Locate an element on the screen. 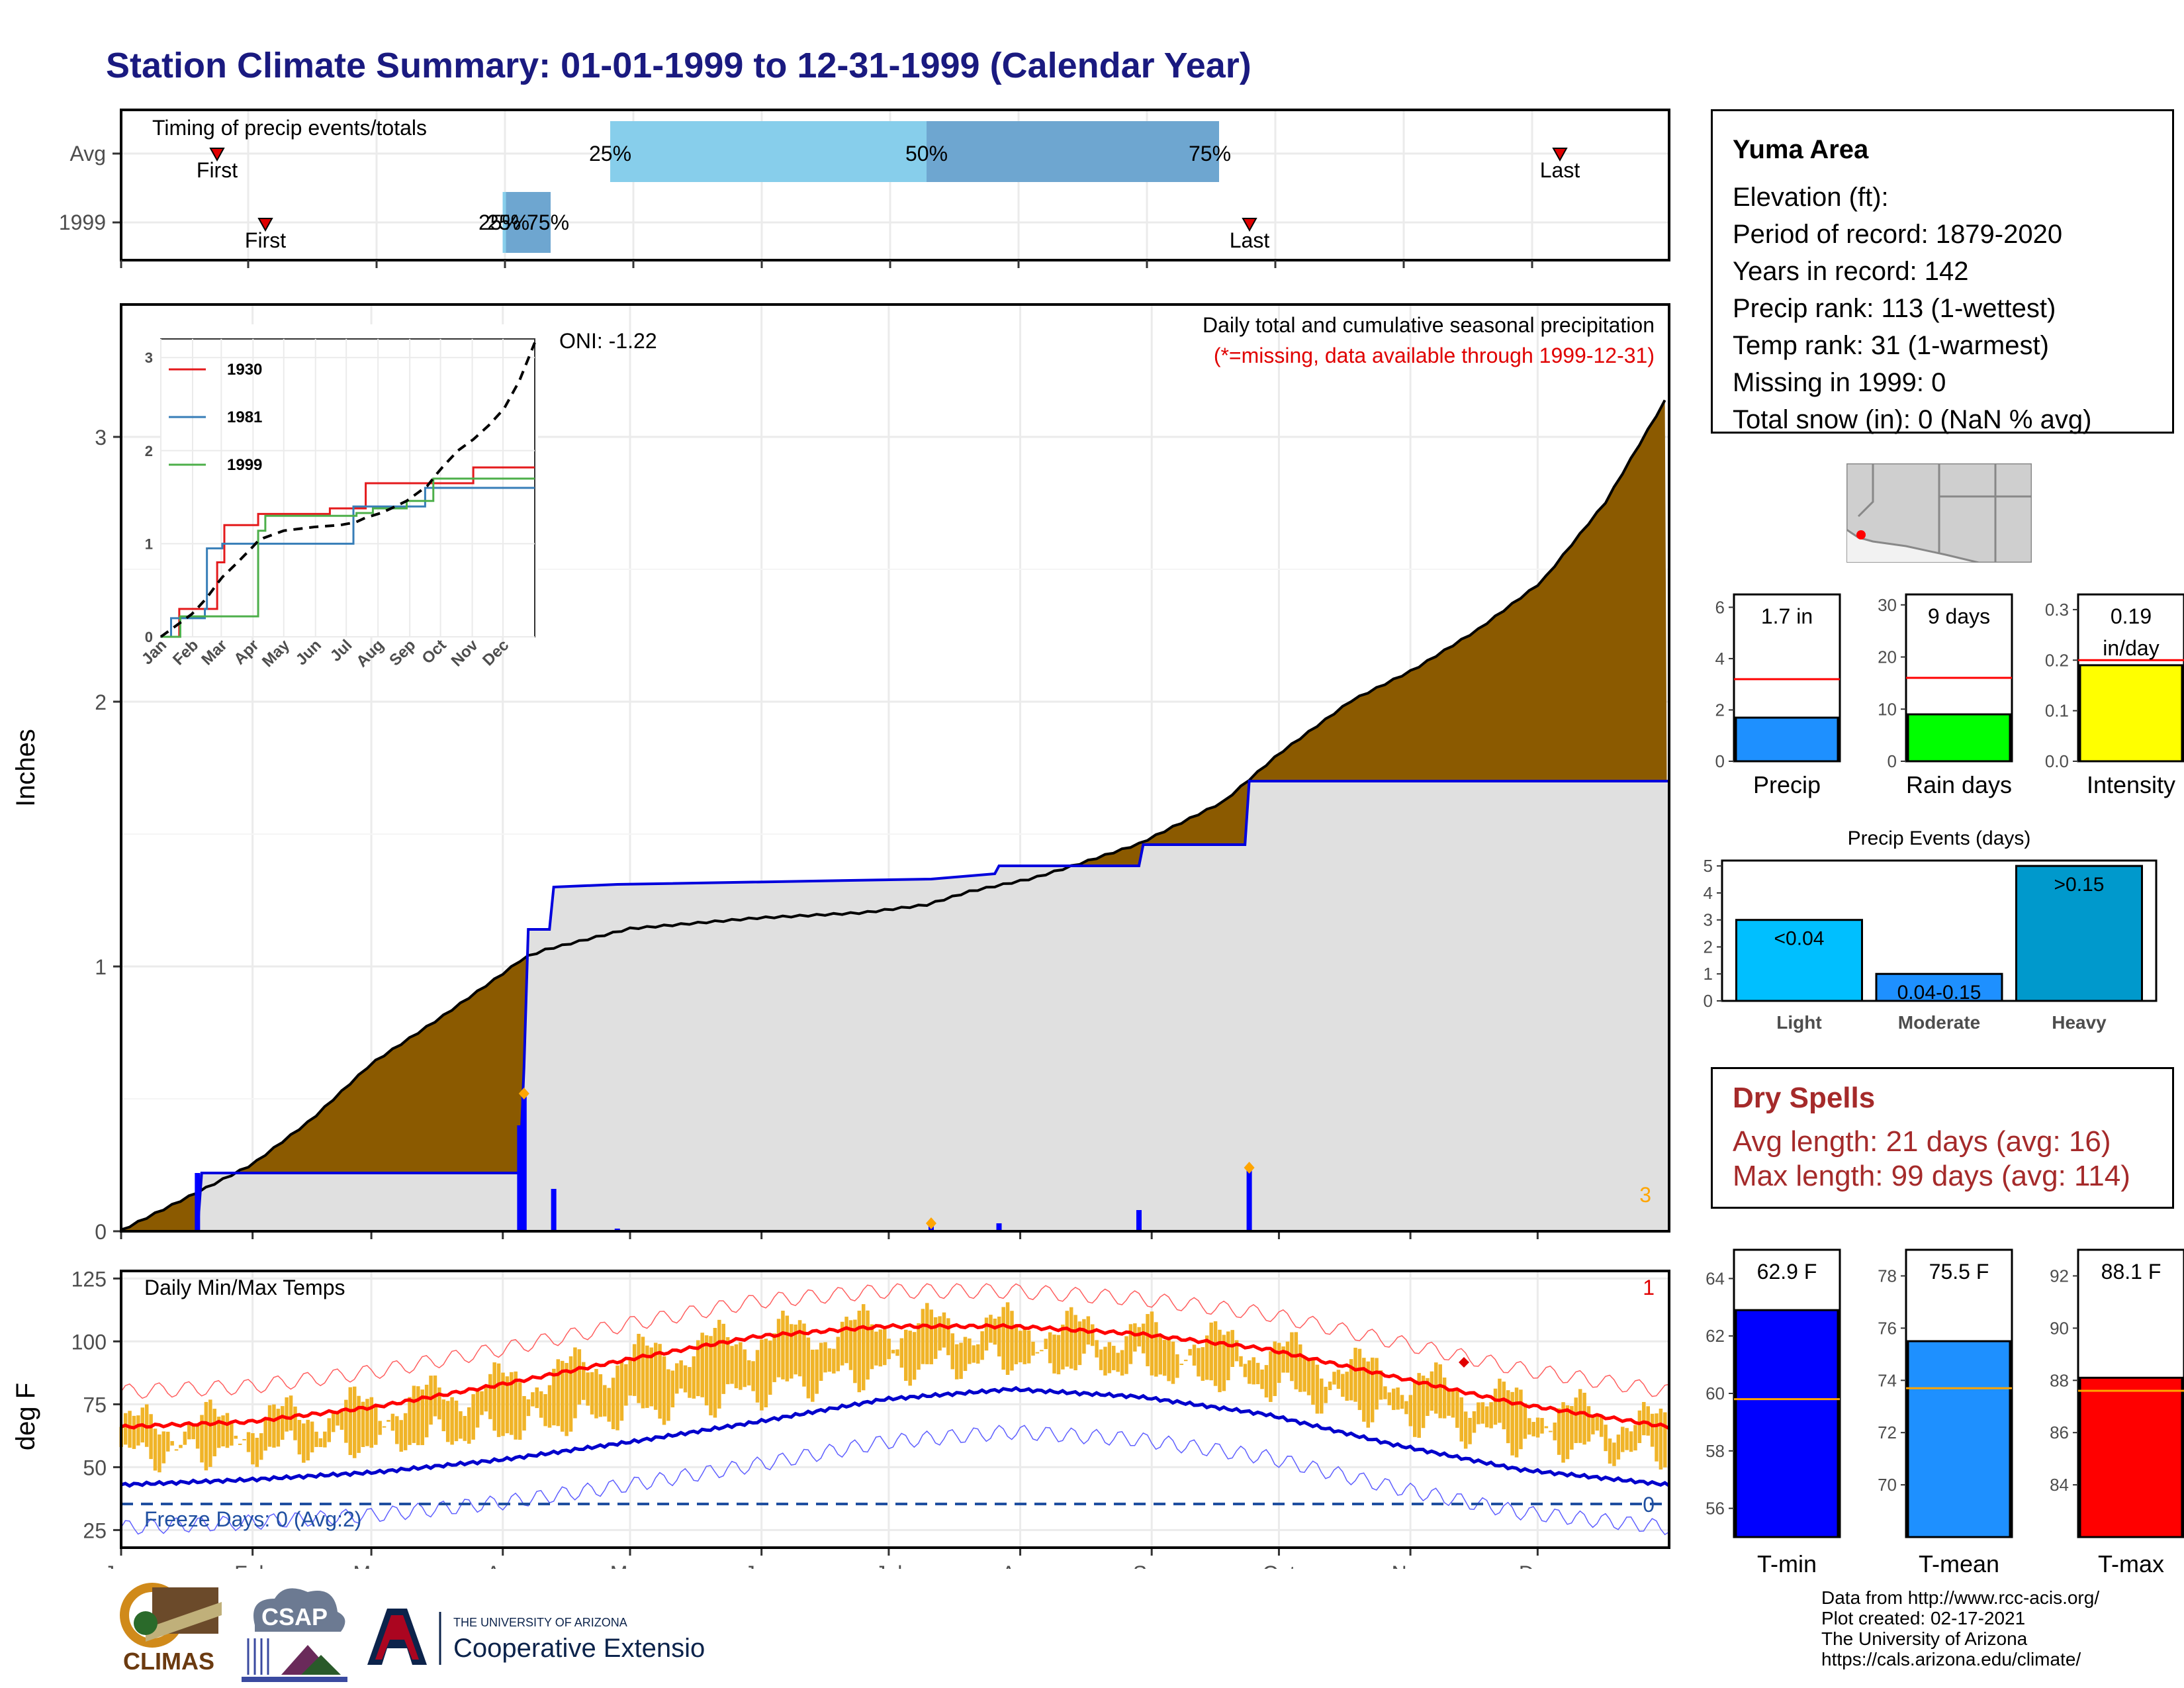  events-bar-label: Moderate is located at coordinates (1939, 1022).